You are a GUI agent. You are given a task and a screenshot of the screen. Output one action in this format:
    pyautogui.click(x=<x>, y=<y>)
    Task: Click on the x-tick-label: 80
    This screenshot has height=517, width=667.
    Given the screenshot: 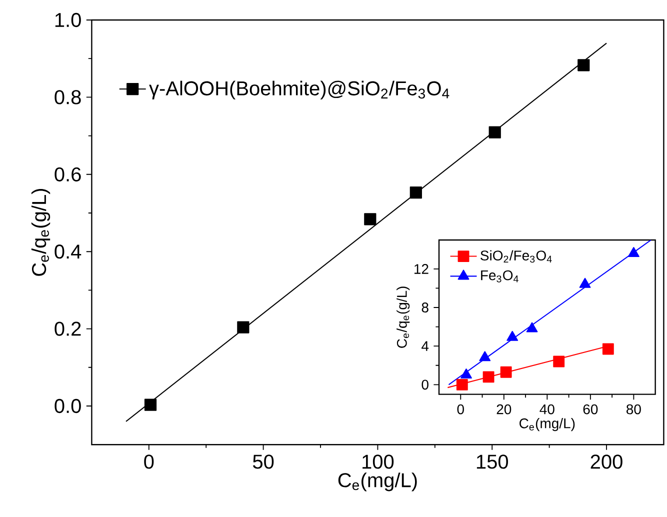 What is the action you would take?
    pyautogui.click(x=633, y=409)
    